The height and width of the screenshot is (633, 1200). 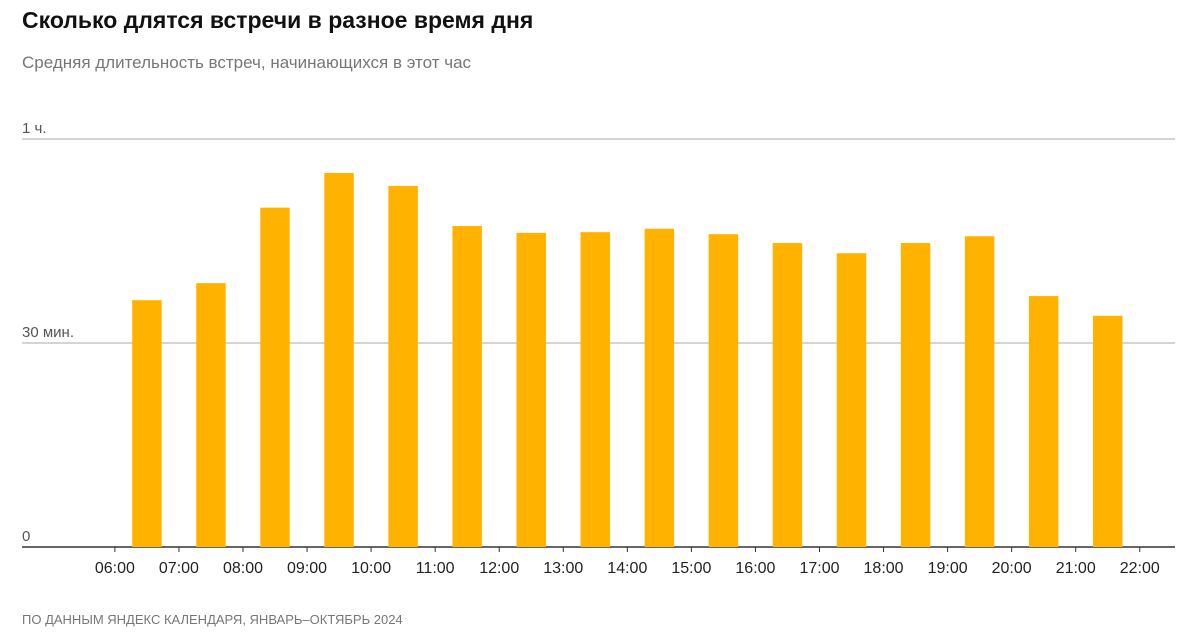 I want to click on x-tick-label: 12:00, so click(x=499, y=568).